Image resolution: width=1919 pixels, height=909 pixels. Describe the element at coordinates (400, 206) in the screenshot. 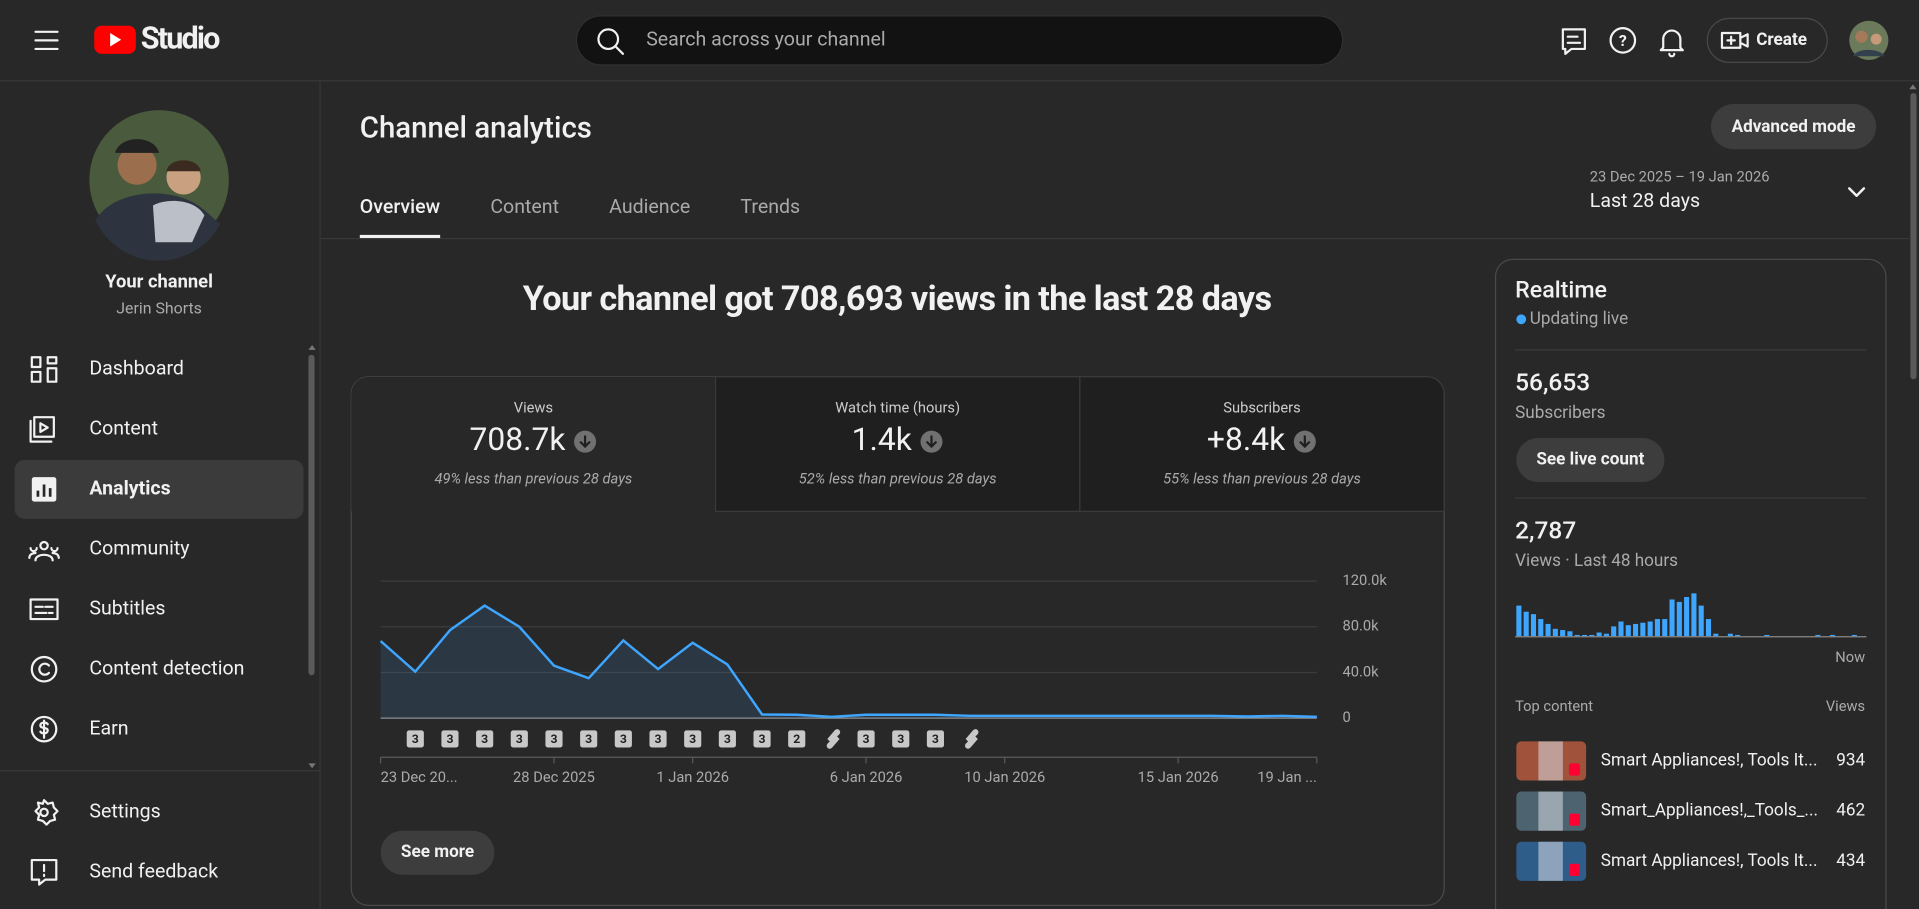

I see `tab: Overview` at that location.